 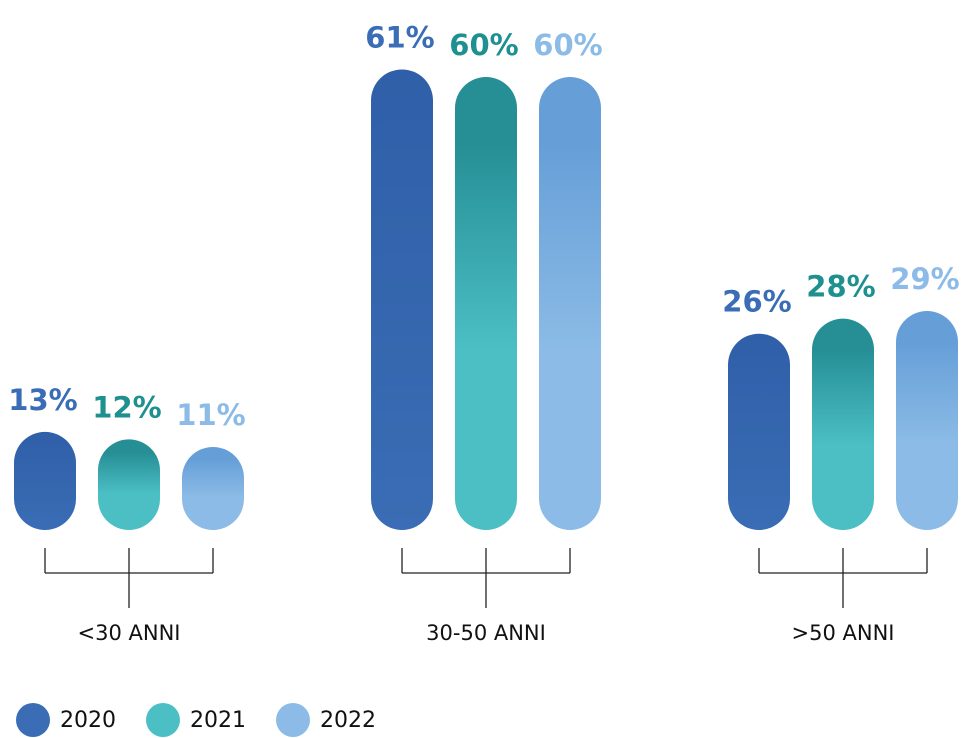 What do you see at coordinates (129, 633) in the screenshot?
I see `category-label: <30 ANNI` at bounding box center [129, 633].